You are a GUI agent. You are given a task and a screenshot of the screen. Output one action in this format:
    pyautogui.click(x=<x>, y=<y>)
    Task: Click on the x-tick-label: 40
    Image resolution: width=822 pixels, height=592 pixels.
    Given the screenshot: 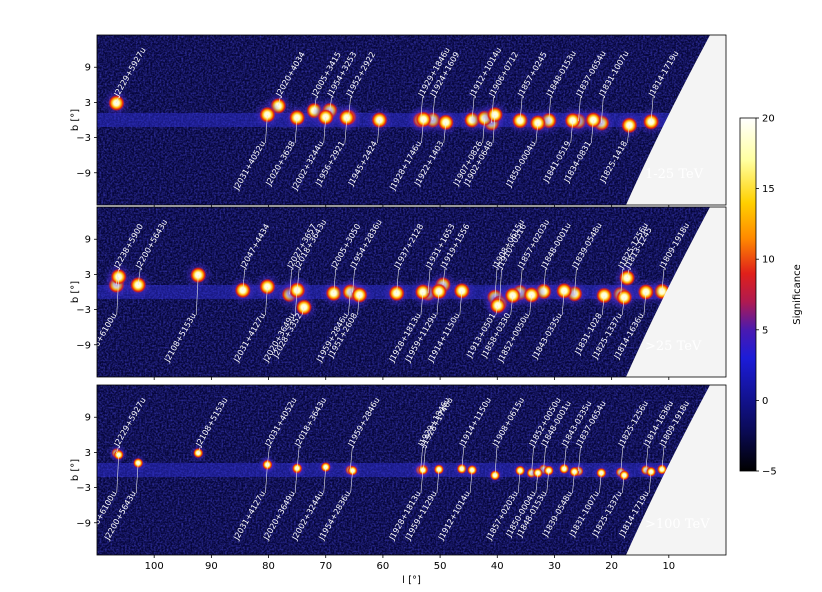 What is the action you would take?
    pyautogui.click(x=497, y=566)
    